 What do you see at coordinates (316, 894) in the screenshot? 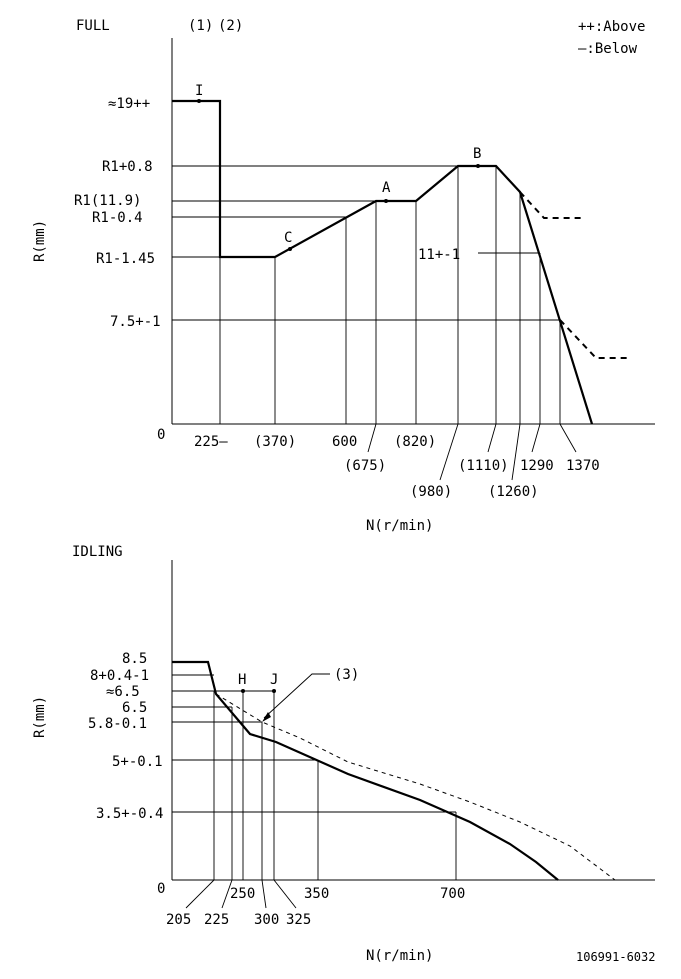
I see `idling-x-label-350: 350` at bounding box center [316, 894].